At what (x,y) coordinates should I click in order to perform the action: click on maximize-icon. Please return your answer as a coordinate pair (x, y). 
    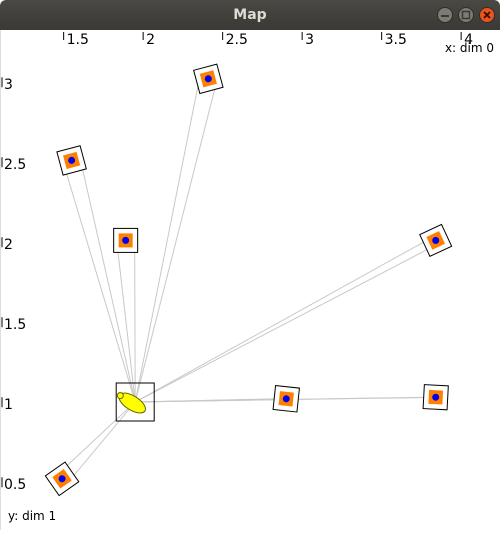
    Looking at the image, I should click on (466, 15).